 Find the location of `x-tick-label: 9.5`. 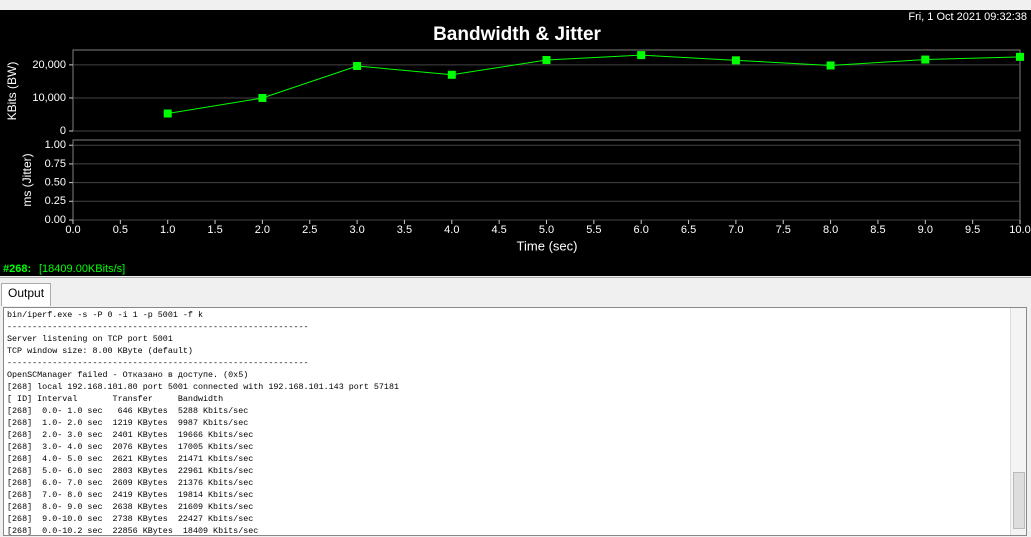

x-tick-label: 9.5 is located at coordinates (972, 230).